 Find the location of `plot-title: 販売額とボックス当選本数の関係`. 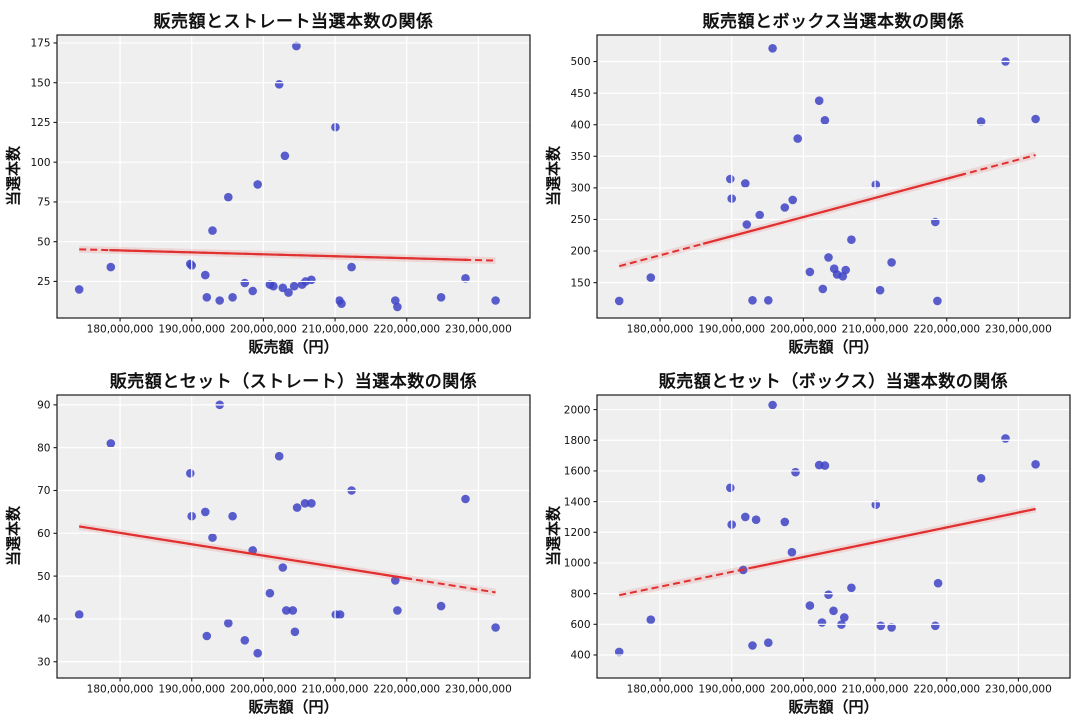

plot-title: 販売額とボックス当選本数の関係 is located at coordinates (833, 22).